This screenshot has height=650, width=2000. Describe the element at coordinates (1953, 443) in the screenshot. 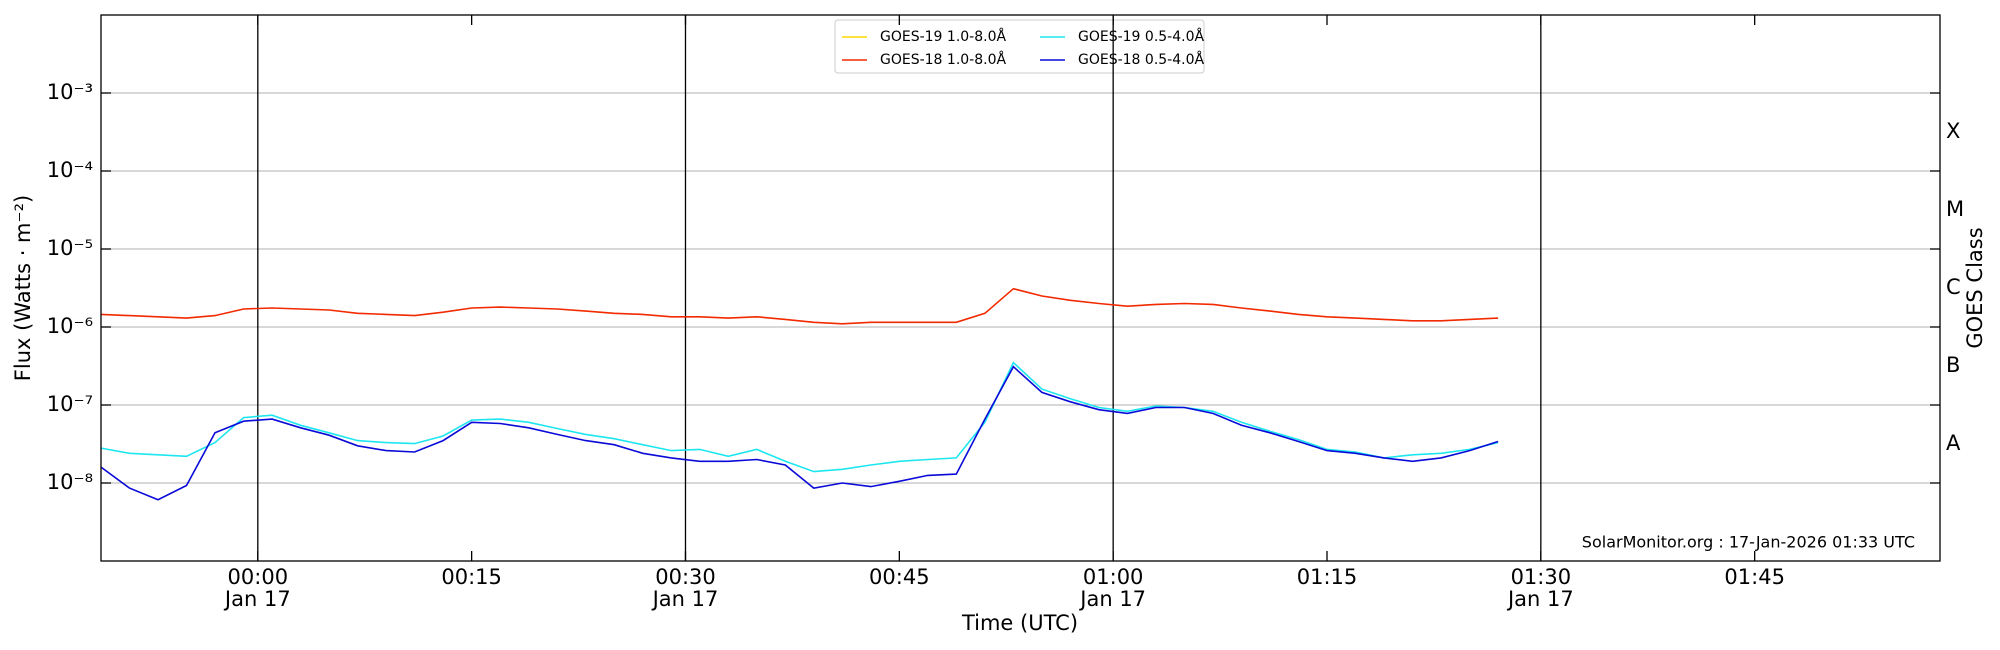

I see `class-label: A` at that location.